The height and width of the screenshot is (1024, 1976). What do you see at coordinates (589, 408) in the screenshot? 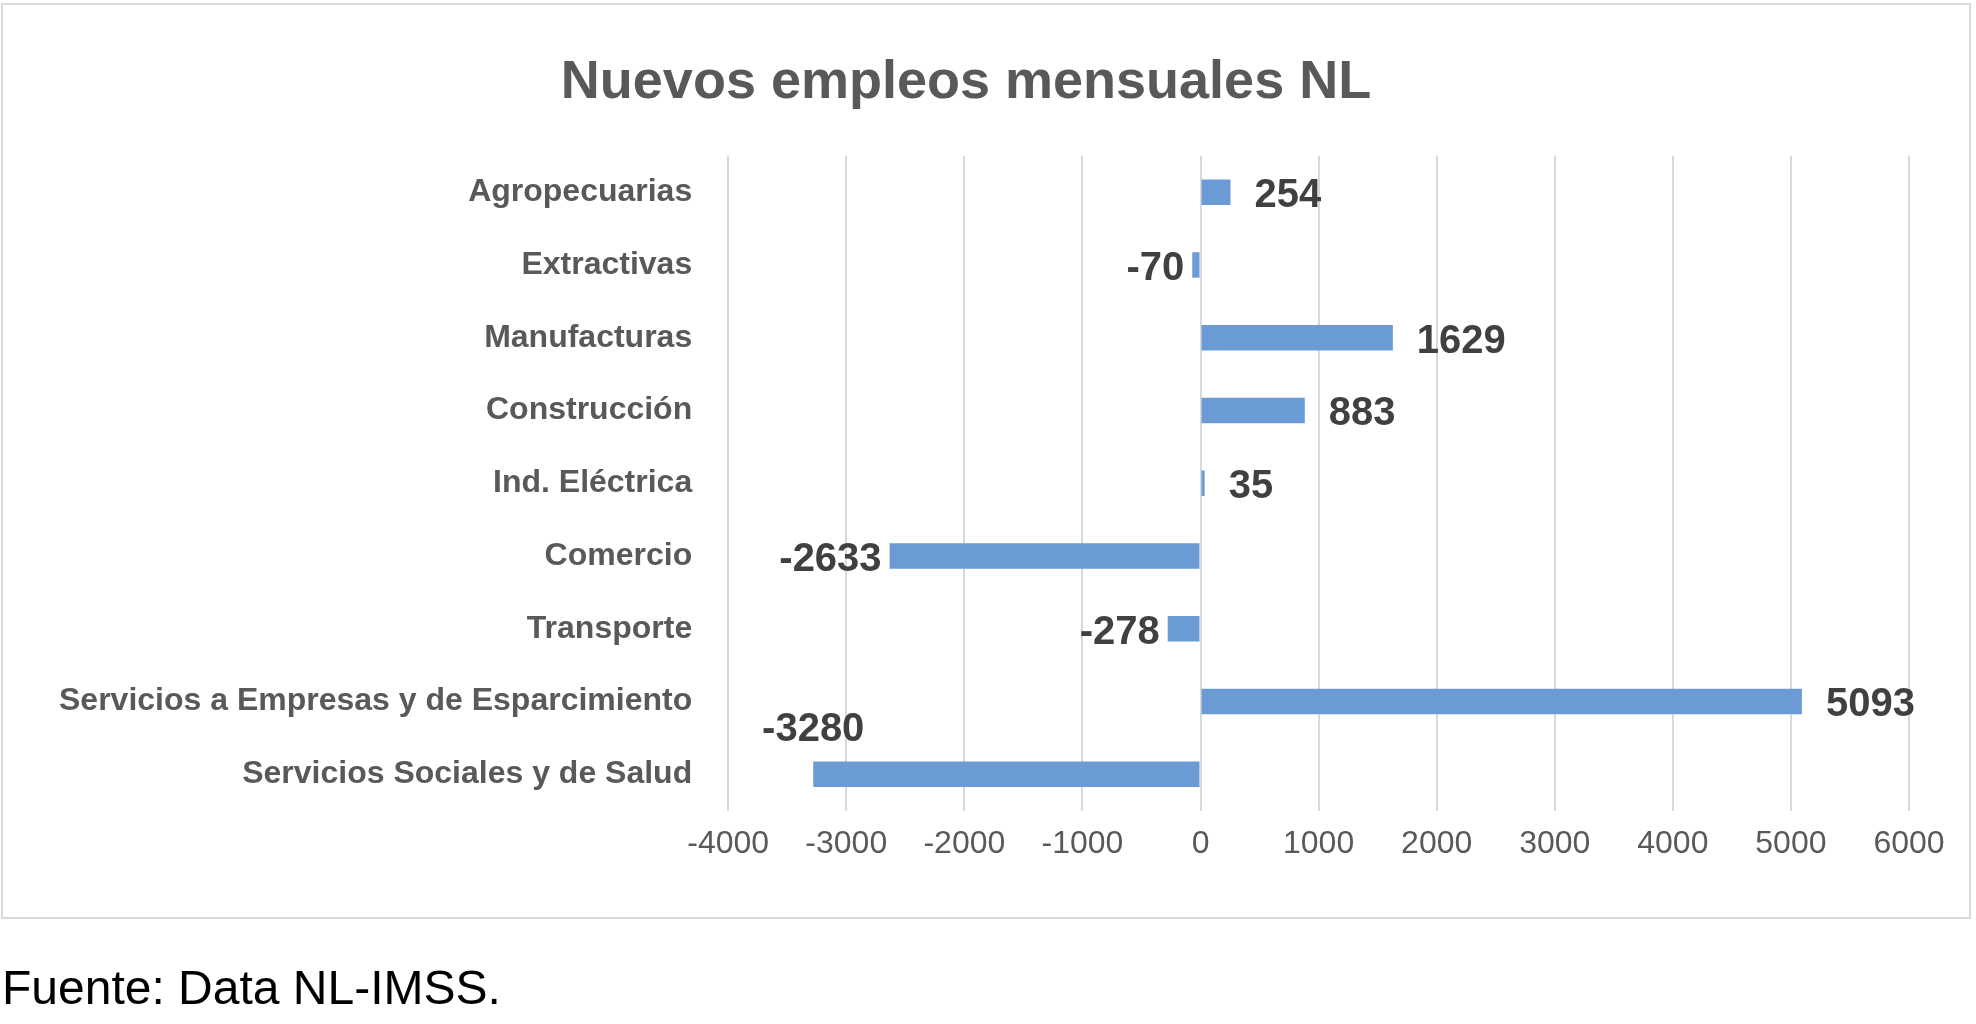
I see `y-tick-label: Construcción` at bounding box center [589, 408].